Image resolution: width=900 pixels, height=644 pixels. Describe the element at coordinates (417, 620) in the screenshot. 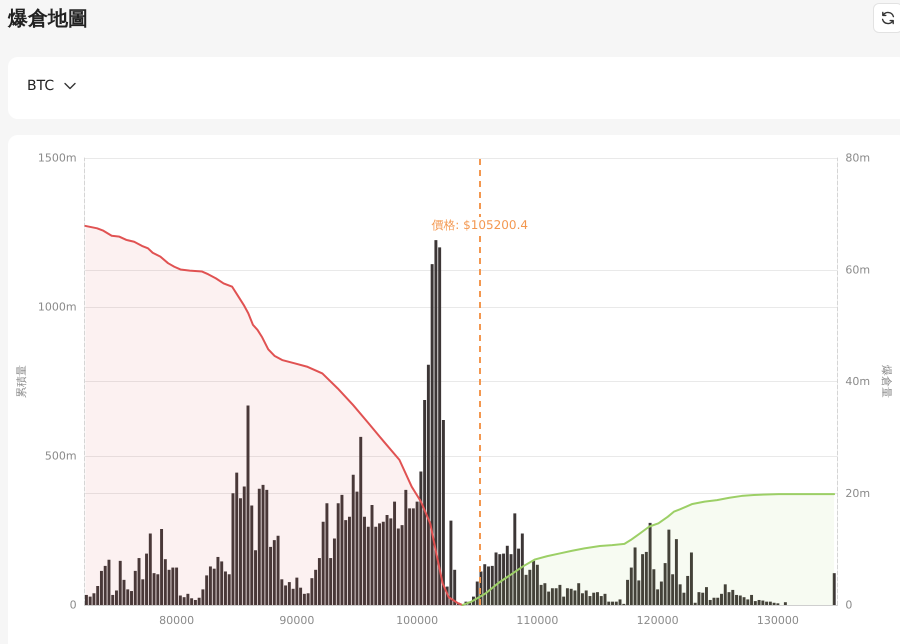

I see `x-tick-label: 100000` at that location.